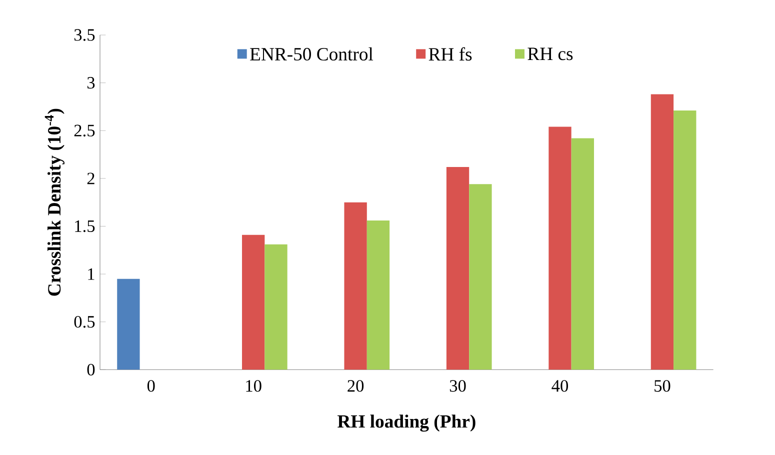  I want to click on y-tick-label: 3.5, so click(84, 35).